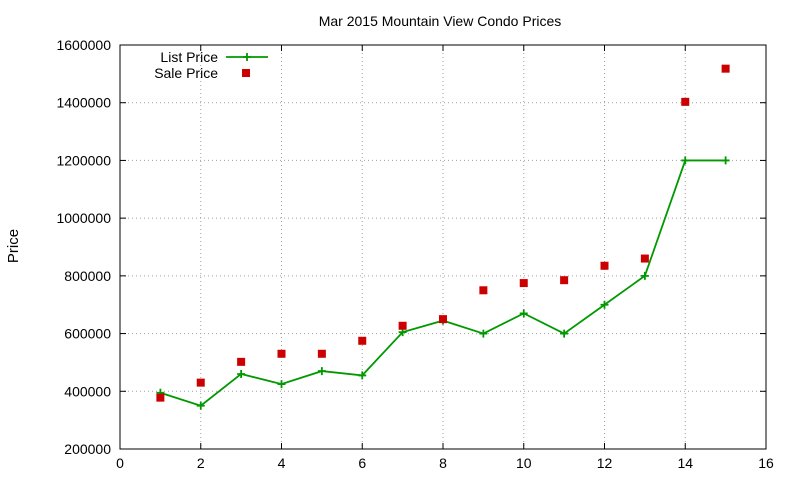 The image size is (800, 485). What do you see at coordinates (247, 57) in the screenshot?
I see `legend-marker-list-price` at bounding box center [247, 57].